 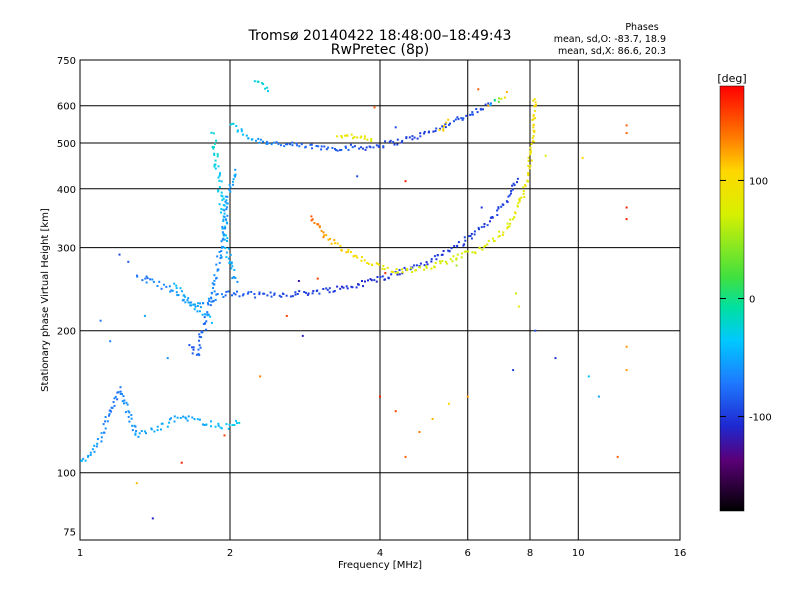 What do you see at coordinates (380, 565) in the screenshot?
I see `x-axis-label: Frequency [MHz]` at bounding box center [380, 565].